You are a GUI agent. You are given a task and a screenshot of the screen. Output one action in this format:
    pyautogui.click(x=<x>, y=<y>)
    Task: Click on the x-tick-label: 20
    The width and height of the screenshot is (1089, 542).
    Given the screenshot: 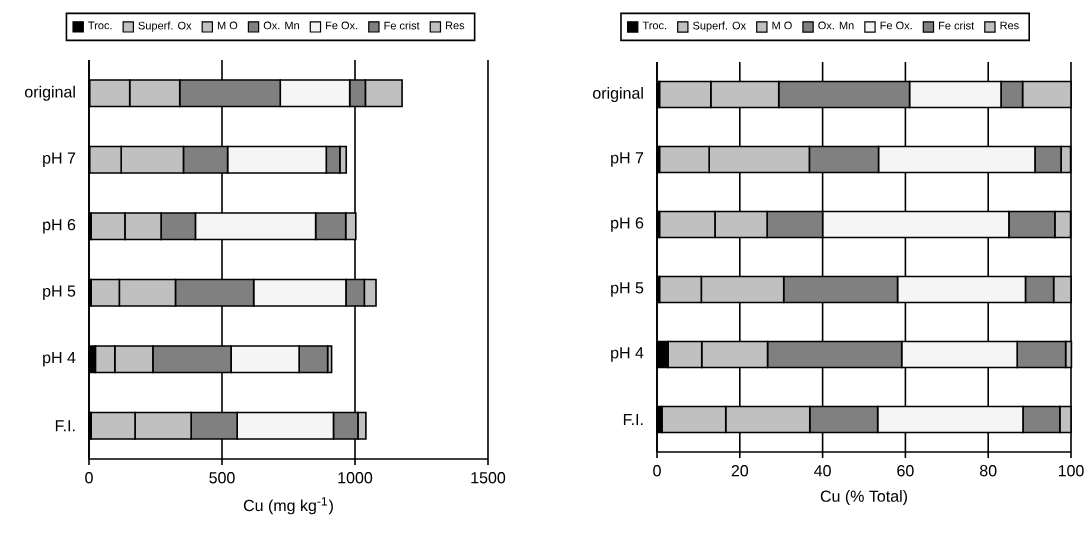 What is the action you would take?
    pyautogui.click(x=740, y=471)
    